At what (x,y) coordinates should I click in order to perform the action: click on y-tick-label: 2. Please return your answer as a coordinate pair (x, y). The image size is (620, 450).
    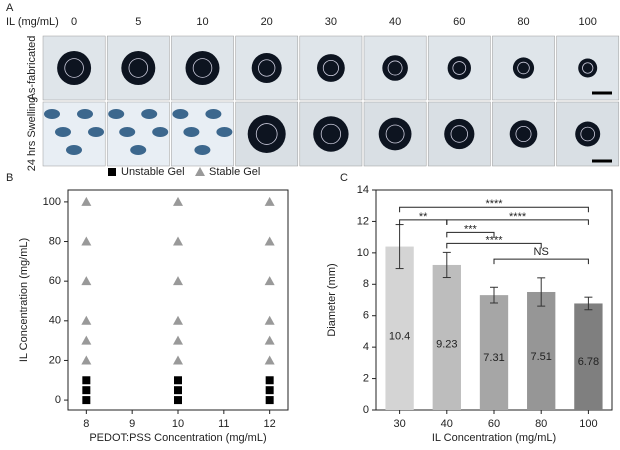
    Looking at the image, I should click on (366, 378).